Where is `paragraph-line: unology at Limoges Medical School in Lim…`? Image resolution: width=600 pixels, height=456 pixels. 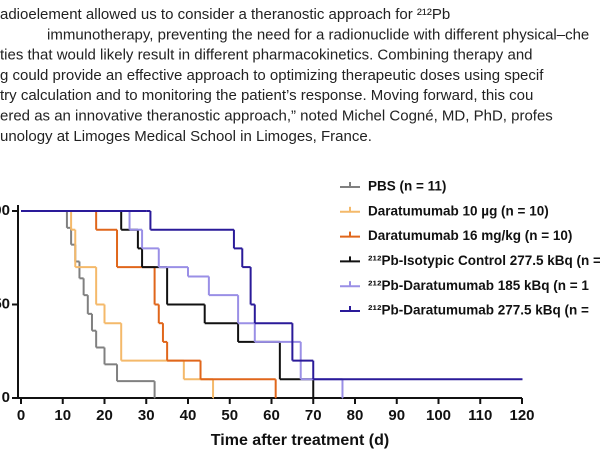
paragraph-line: unology at Limoges Medical School in Lim… is located at coordinates (186, 136).